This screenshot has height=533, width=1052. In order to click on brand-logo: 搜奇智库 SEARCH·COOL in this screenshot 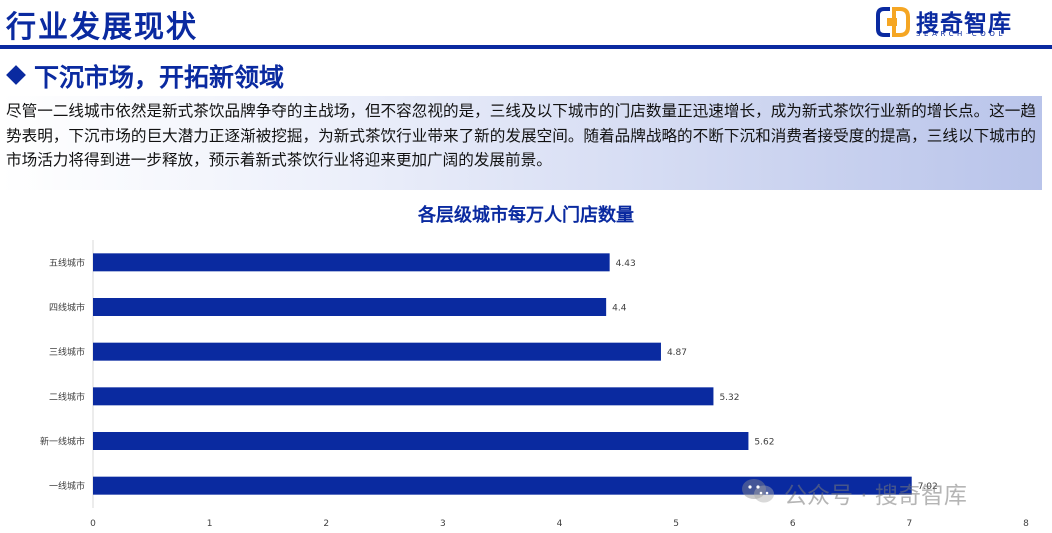, I will do `click(956, 24)`.